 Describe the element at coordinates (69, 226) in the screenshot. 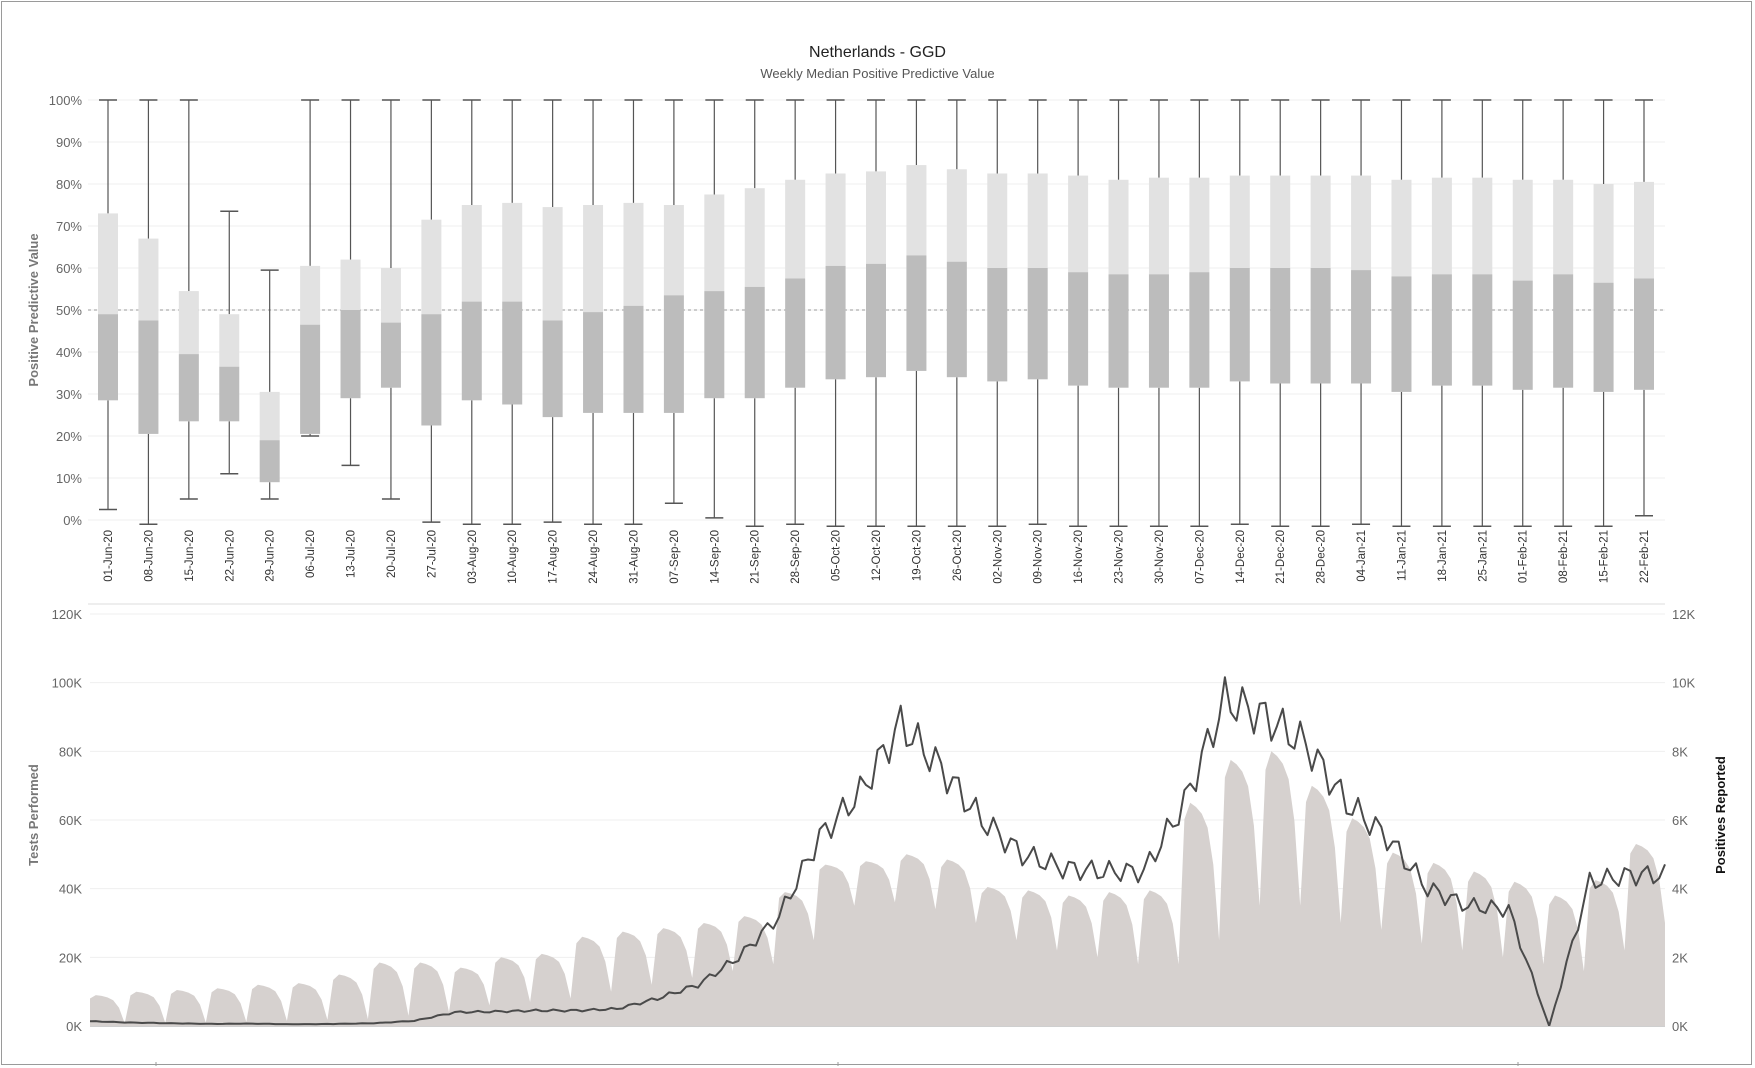

I see `top-y-tick-label: 70%` at that location.